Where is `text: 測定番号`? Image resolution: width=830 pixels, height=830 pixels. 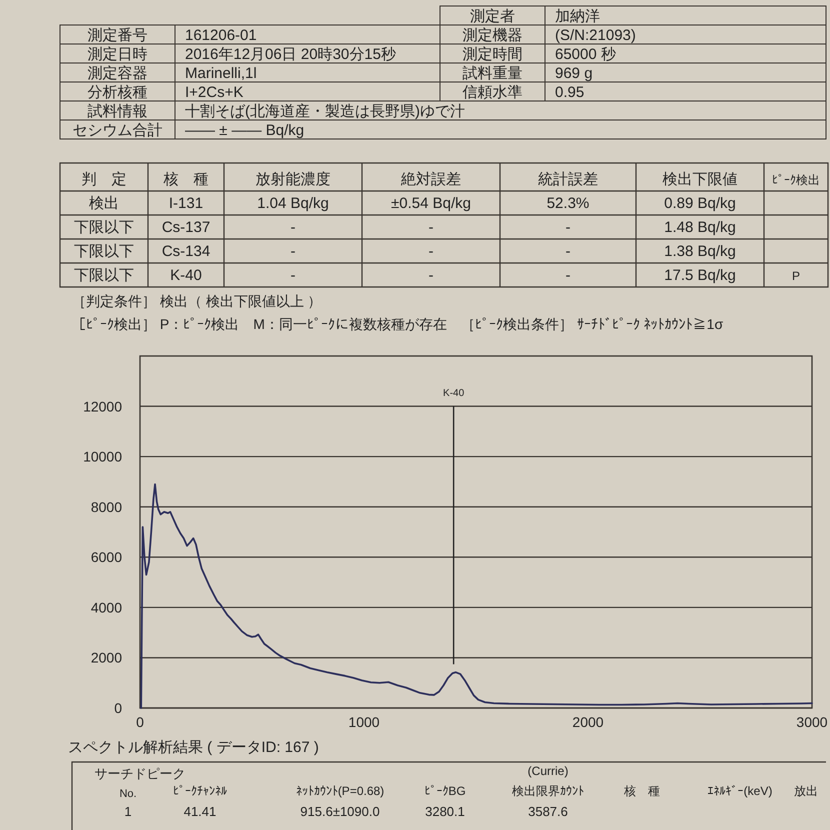 text: 測定番号 is located at coordinates (118, 35).